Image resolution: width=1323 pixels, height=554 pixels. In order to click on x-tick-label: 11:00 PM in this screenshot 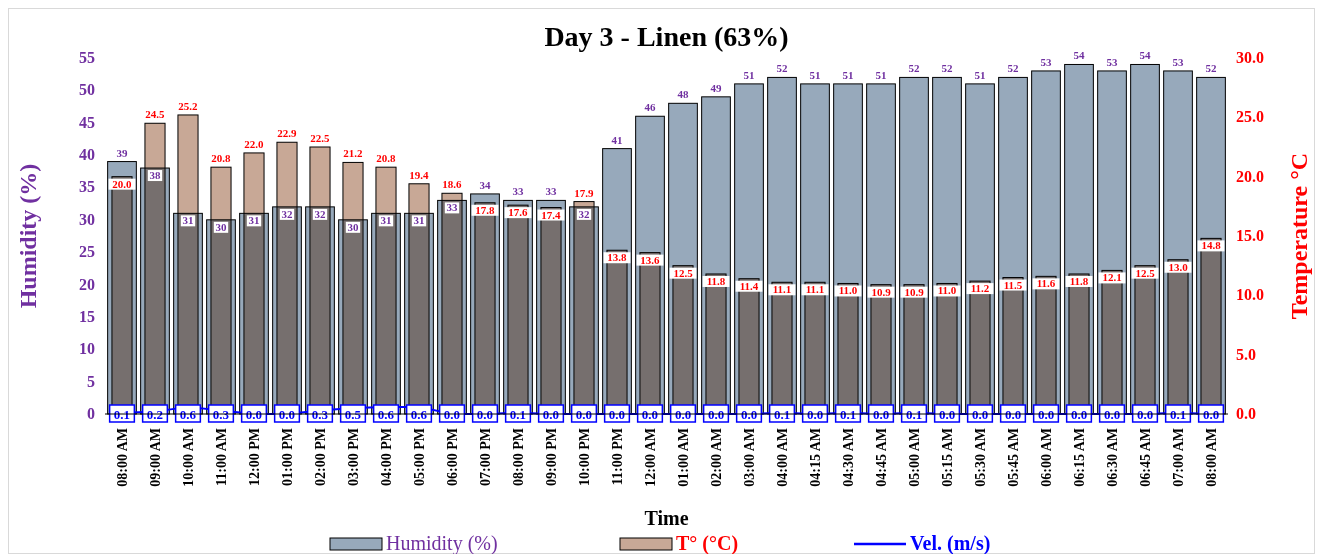, I will do `click(617, 457)`.